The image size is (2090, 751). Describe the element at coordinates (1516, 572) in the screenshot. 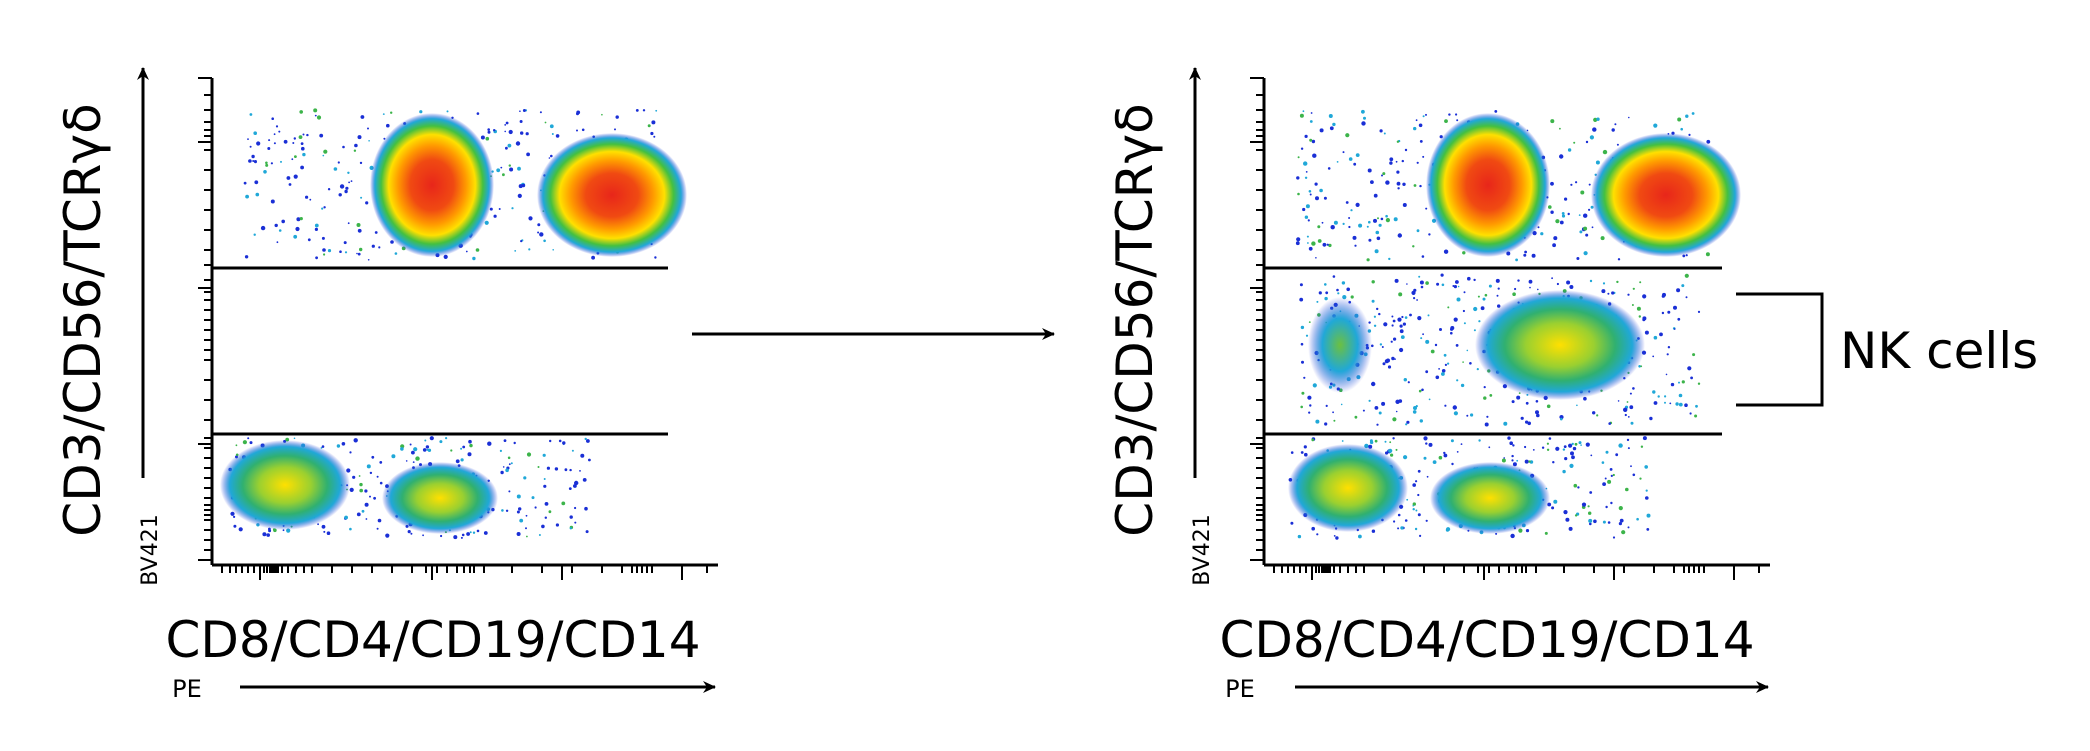

I see `x-axis-ticks` at that location.